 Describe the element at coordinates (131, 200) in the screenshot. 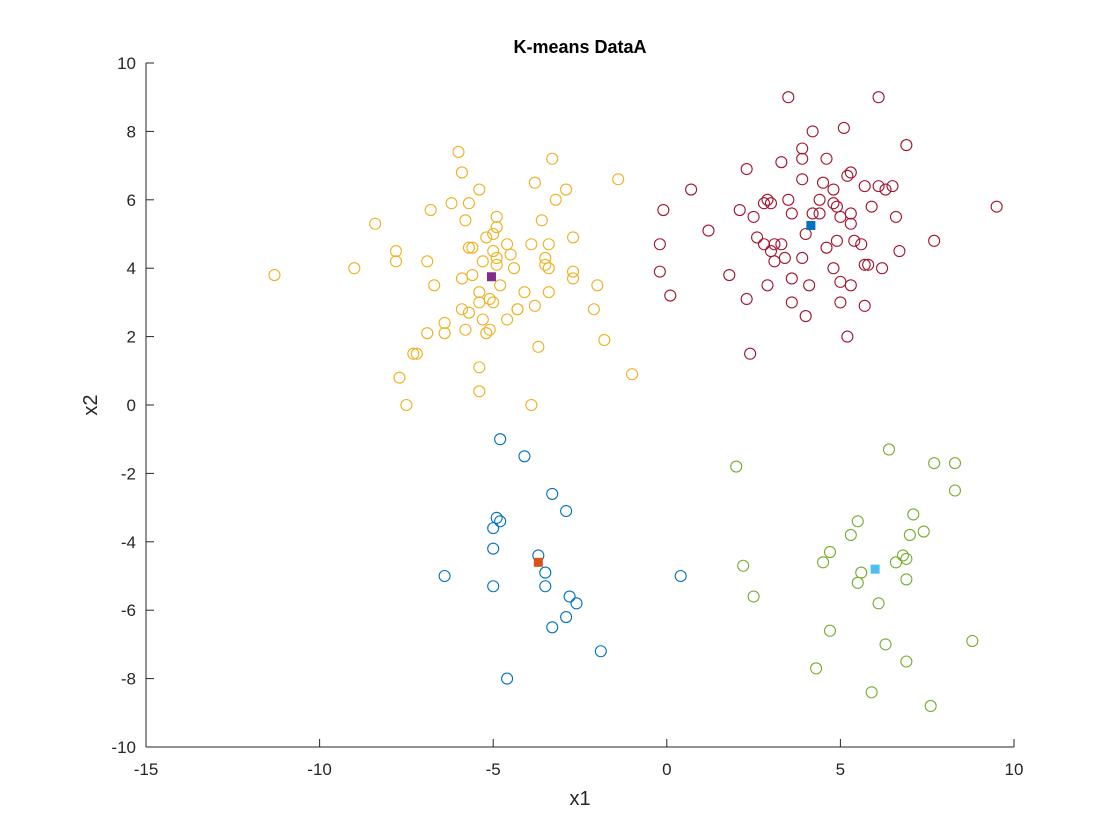

I see `y-tick-label: 6` at that location.